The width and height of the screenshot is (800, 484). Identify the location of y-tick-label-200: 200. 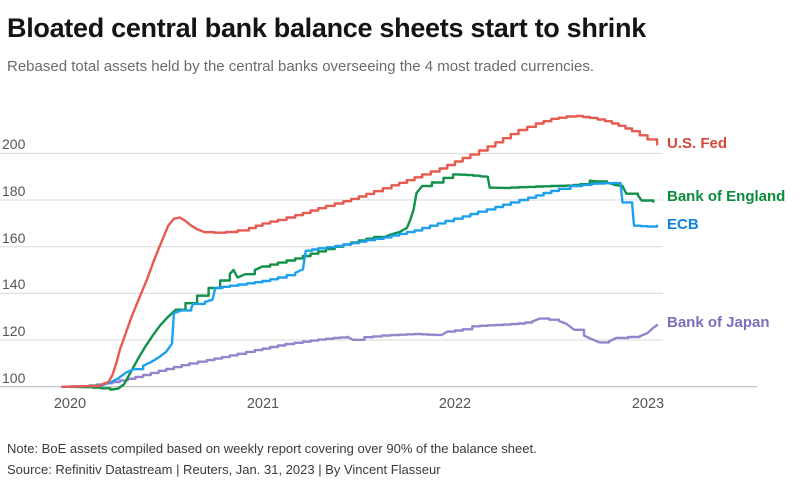
(14, 144).